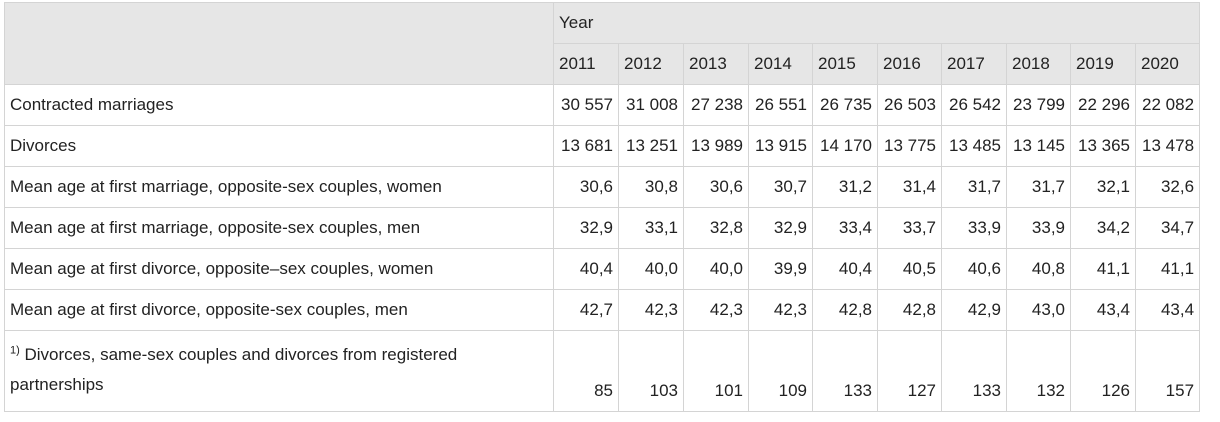 This screenshot has width=1220, height=422. I want to click on value-cell: 31,2, so click(845, 187).